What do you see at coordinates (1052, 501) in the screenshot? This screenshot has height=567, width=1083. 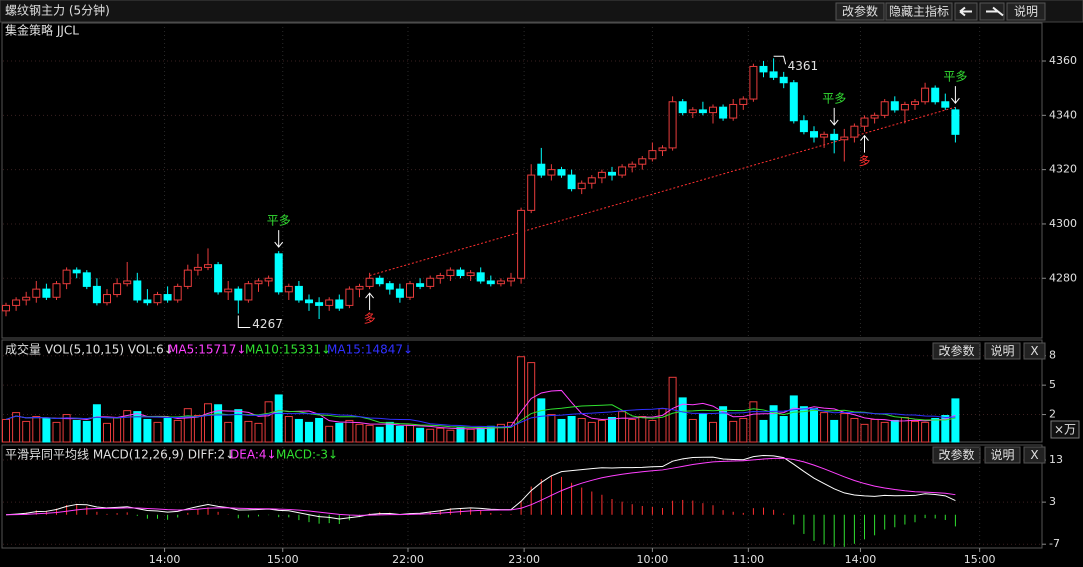 I see `y-tick-label: 3` at bounding box center [1052, 501].